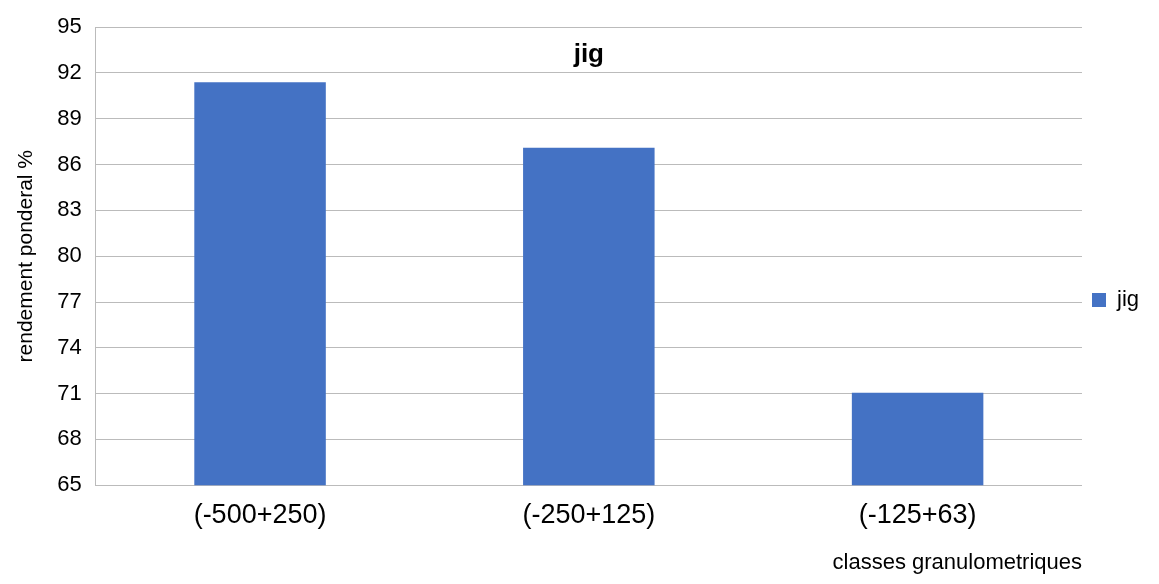  Describe the element at coordinates (69, 346) in the screenshot. I see `y-tick-label: 74` at that location.